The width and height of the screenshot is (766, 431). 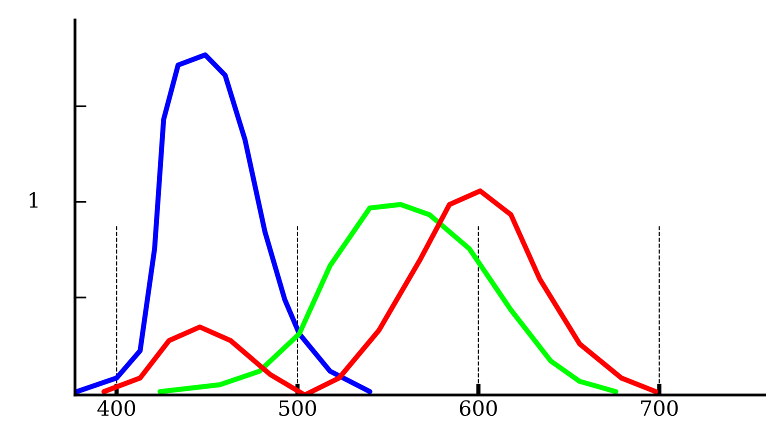 I want to click on x-tick-label: 600, so click(x=478, y=408).